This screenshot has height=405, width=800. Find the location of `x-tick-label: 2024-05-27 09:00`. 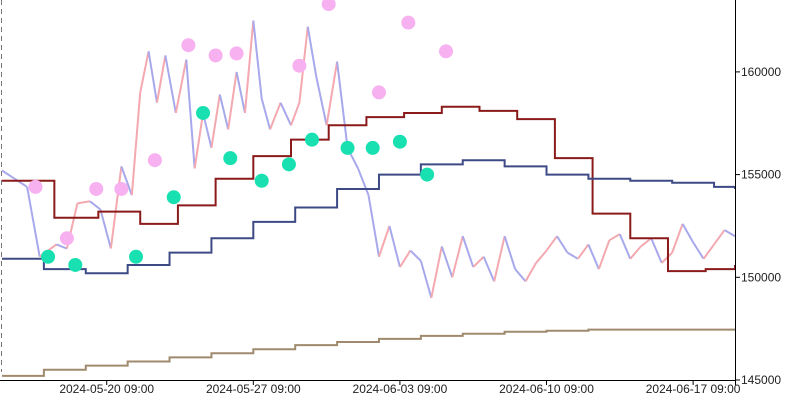

x-tick-label: 2024-05-27 09:00 is located at coordinates (253, 389).